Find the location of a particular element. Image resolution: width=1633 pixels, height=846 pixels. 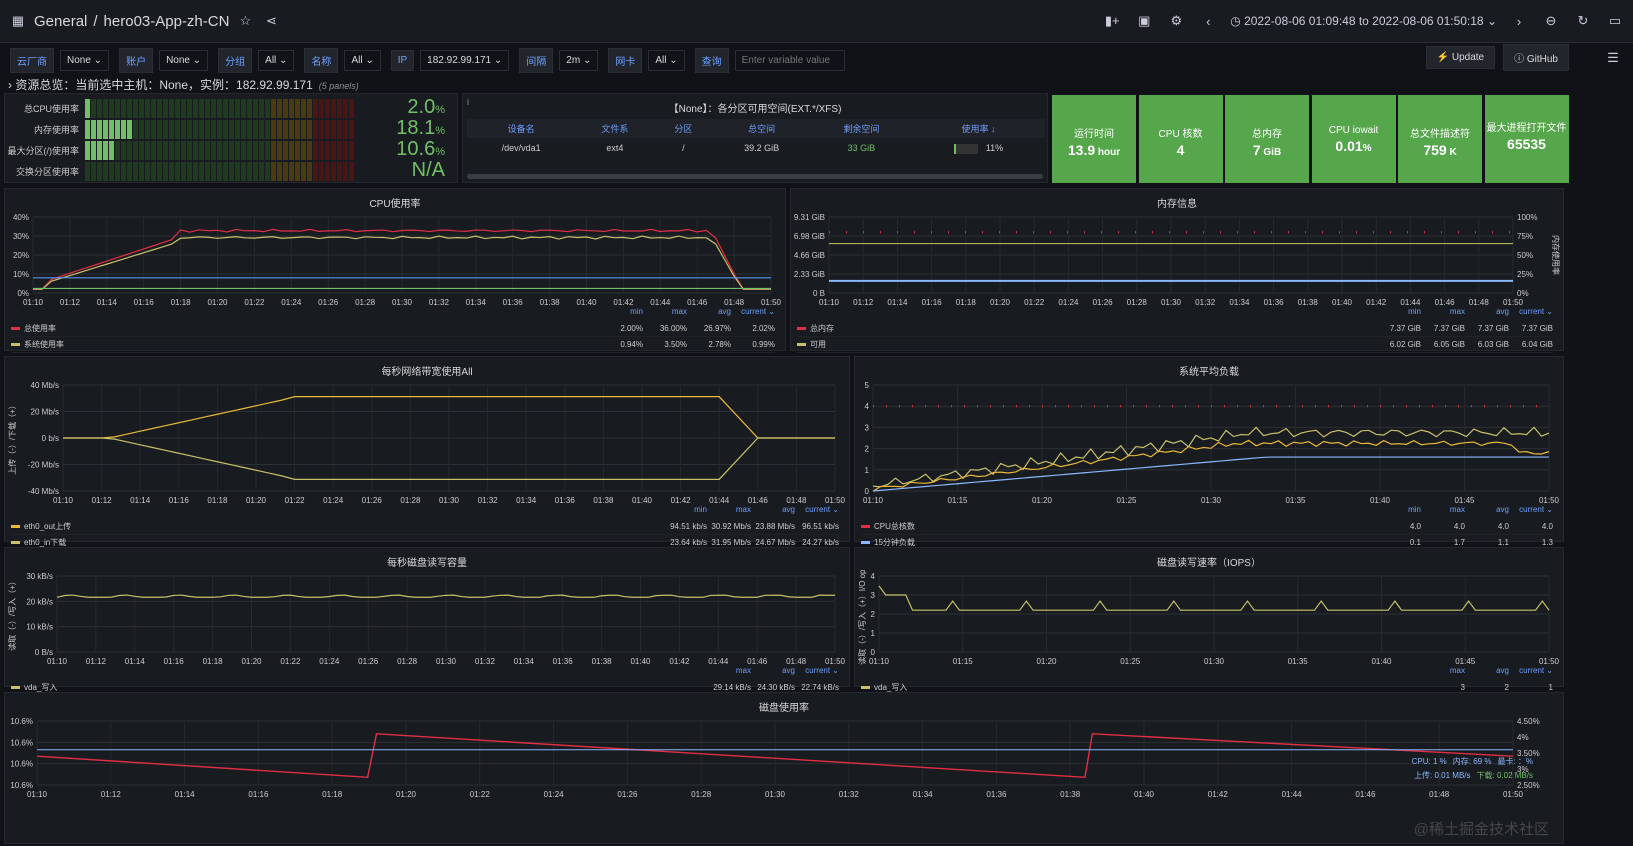

stat-label: 总内存 is located at coordinates (1267, 134).